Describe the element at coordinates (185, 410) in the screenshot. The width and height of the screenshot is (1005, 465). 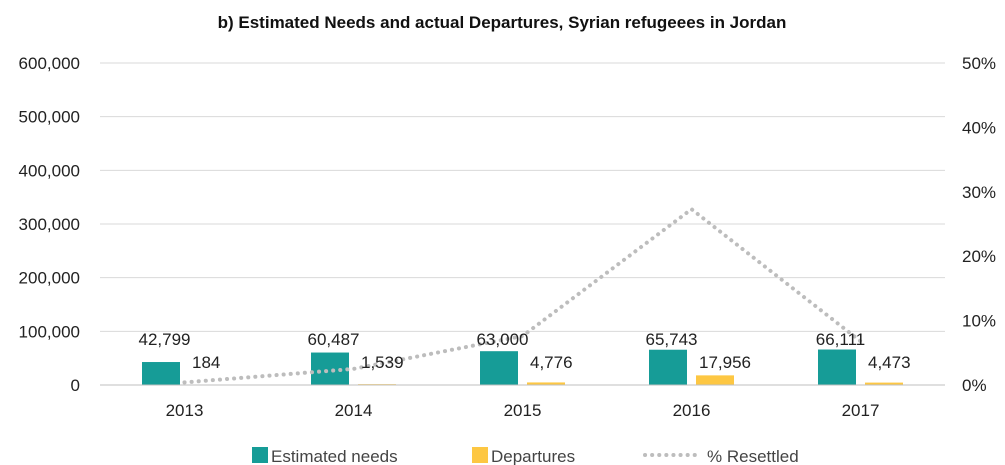
I see `x-tick-label: 2013` at that location.